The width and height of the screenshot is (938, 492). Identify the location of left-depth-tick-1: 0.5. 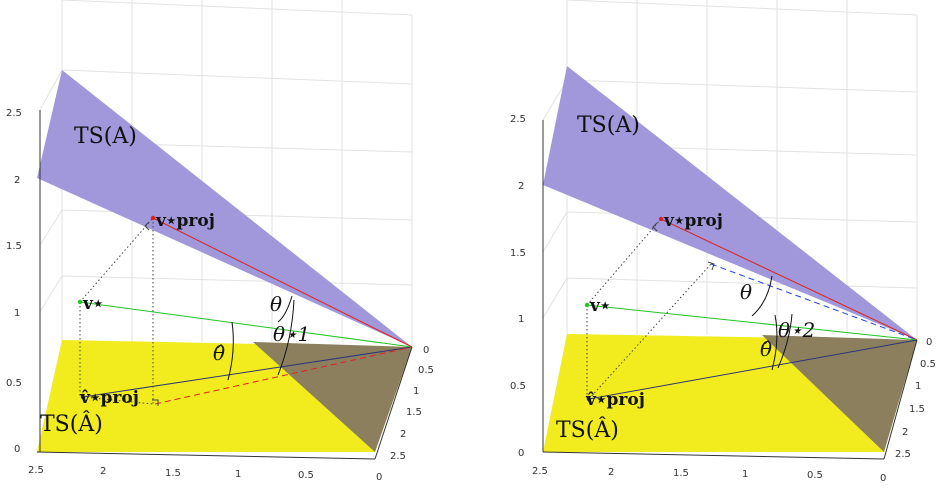
(426, 370).